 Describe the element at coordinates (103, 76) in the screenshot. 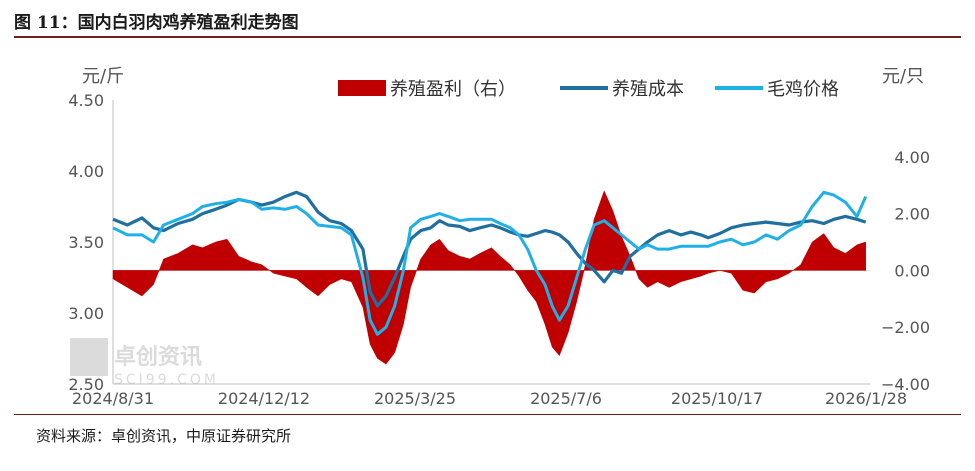

I see `left-axis-unit: 元/斤` at that location.